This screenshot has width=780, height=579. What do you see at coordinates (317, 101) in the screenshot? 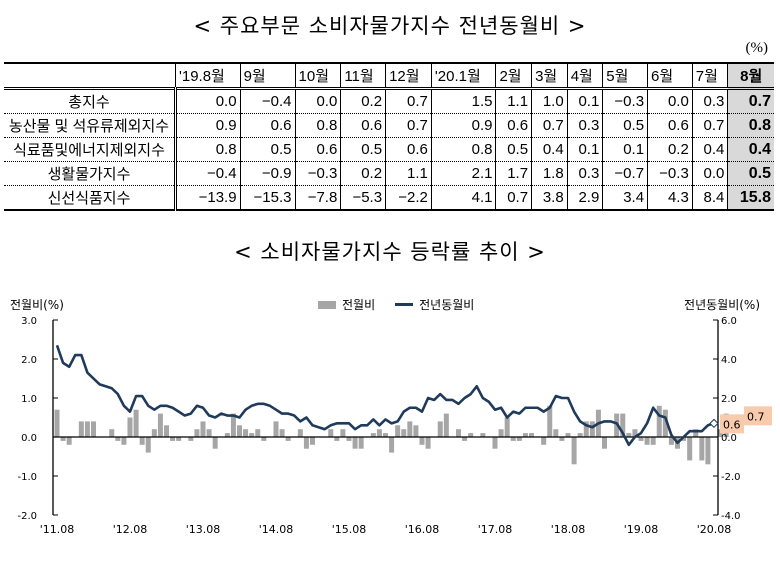
I see `table-cell: 0.0` at bounding box center [317, 101].